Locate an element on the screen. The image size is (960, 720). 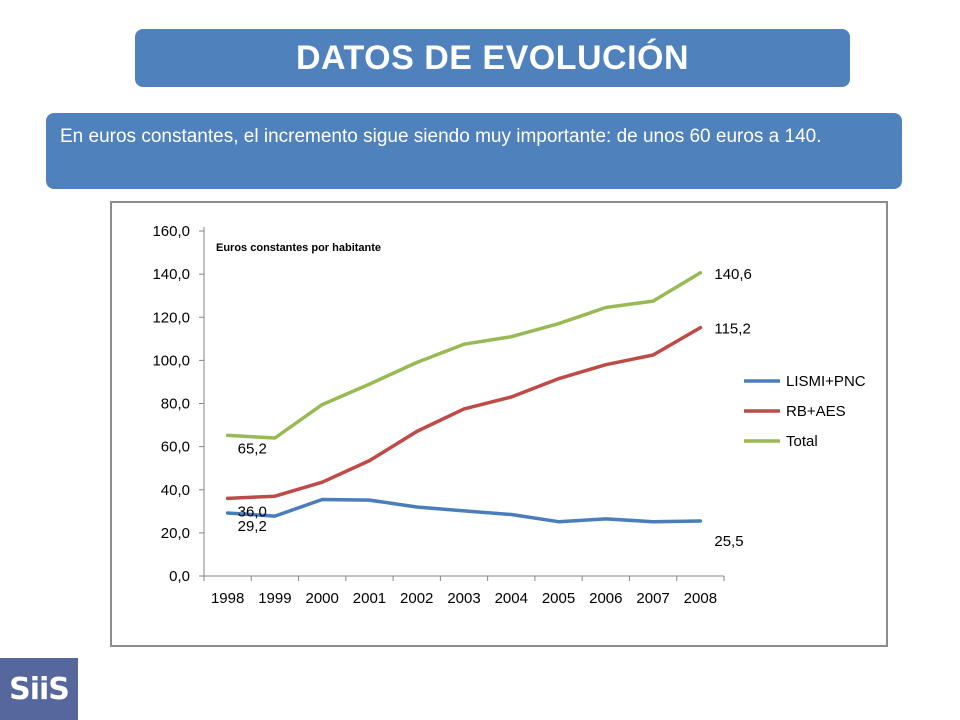
data-label: 25,5 is located at coordinates (728, 541).